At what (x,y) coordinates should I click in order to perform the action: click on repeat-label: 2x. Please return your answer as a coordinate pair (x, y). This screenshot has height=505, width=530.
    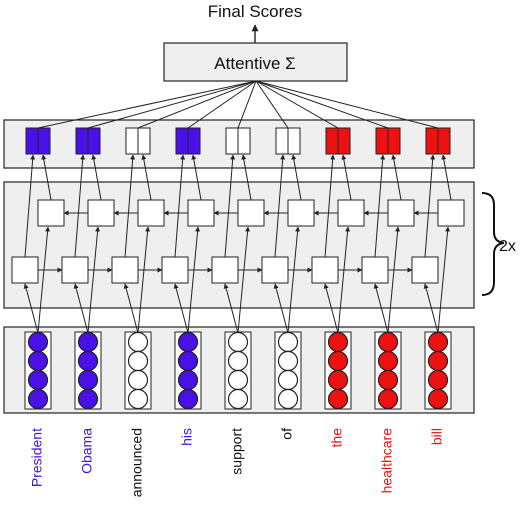
    Looking at the image, I should click on (507, 246).